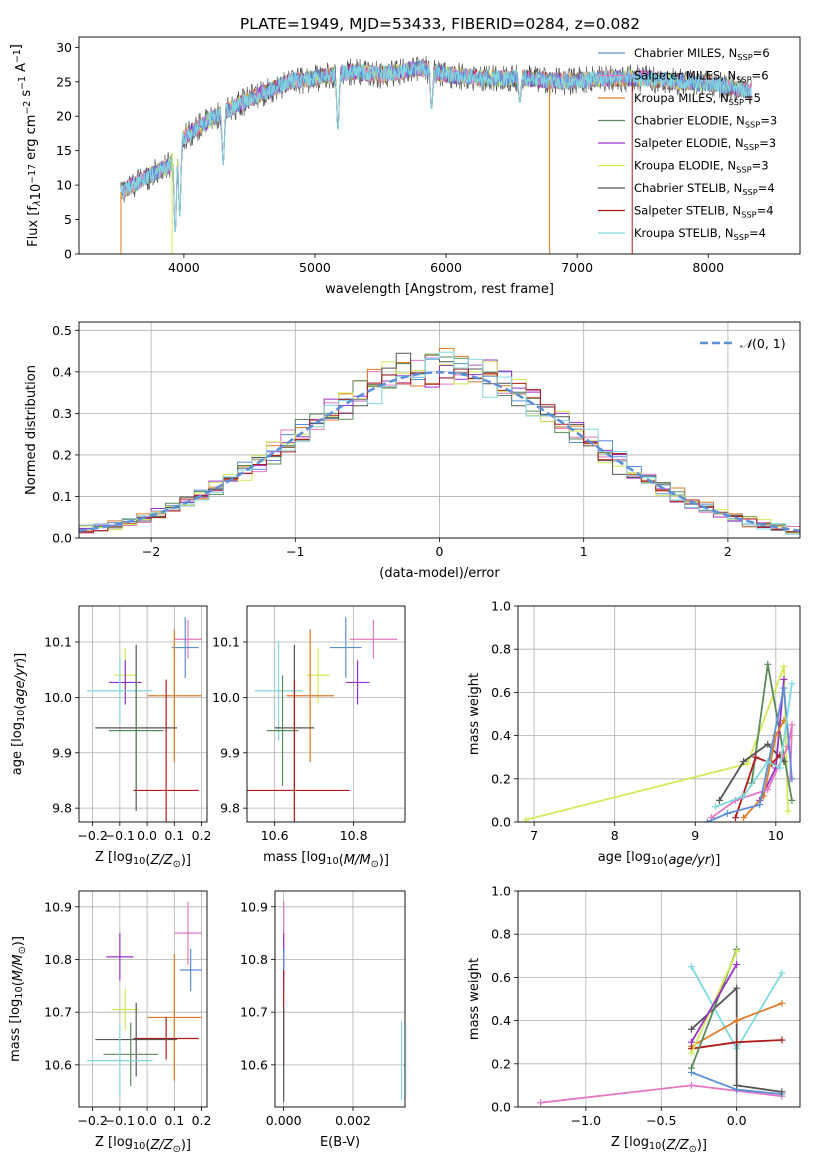  I want to click on x-tick-label: 8, so click(615, 835).